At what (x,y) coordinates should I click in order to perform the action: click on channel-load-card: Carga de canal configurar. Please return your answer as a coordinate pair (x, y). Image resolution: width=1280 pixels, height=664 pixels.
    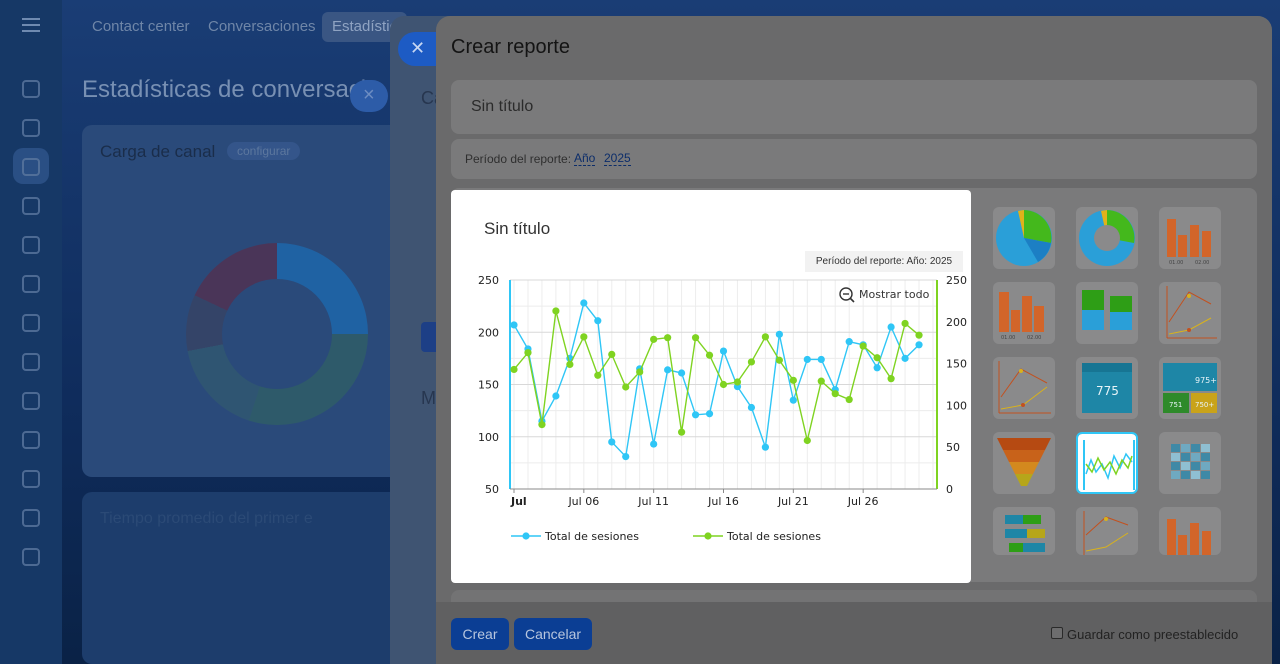
    Looking at the image, I should click on (247, 301).